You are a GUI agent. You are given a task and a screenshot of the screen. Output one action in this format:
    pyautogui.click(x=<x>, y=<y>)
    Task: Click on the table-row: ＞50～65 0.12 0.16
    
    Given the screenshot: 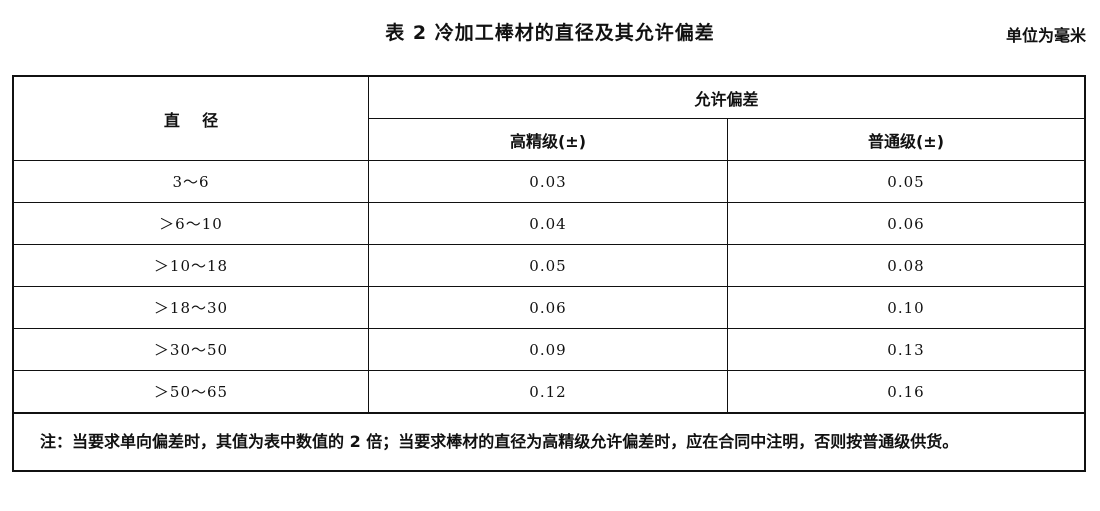 What is the action you would take?
    pyautogui.click(x=549, y=392)
    